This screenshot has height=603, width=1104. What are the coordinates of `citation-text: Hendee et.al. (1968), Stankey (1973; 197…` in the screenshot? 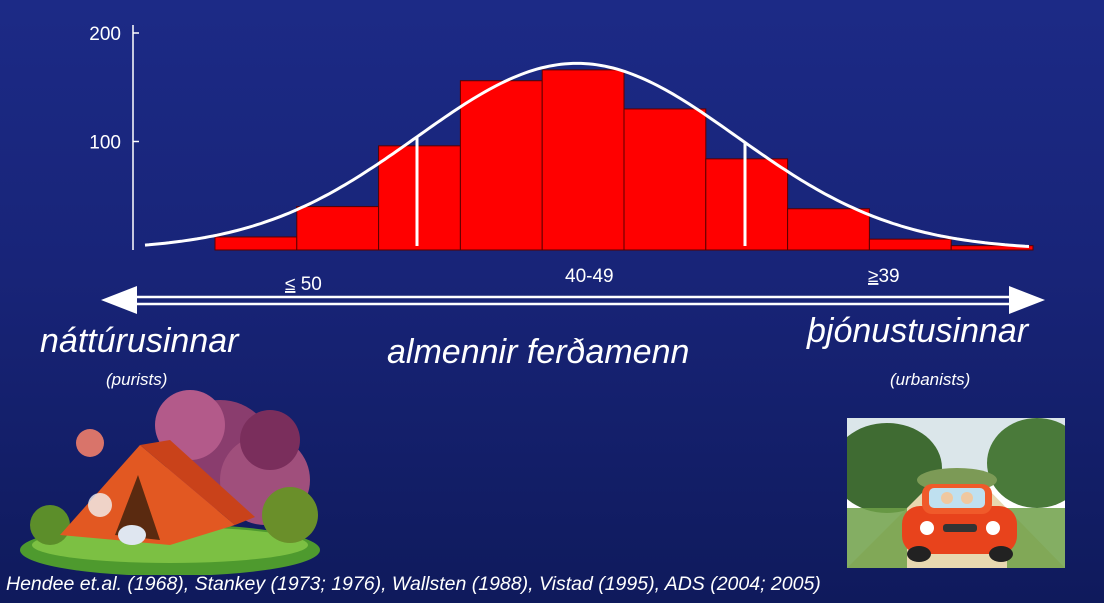 It's located at (413, 584).